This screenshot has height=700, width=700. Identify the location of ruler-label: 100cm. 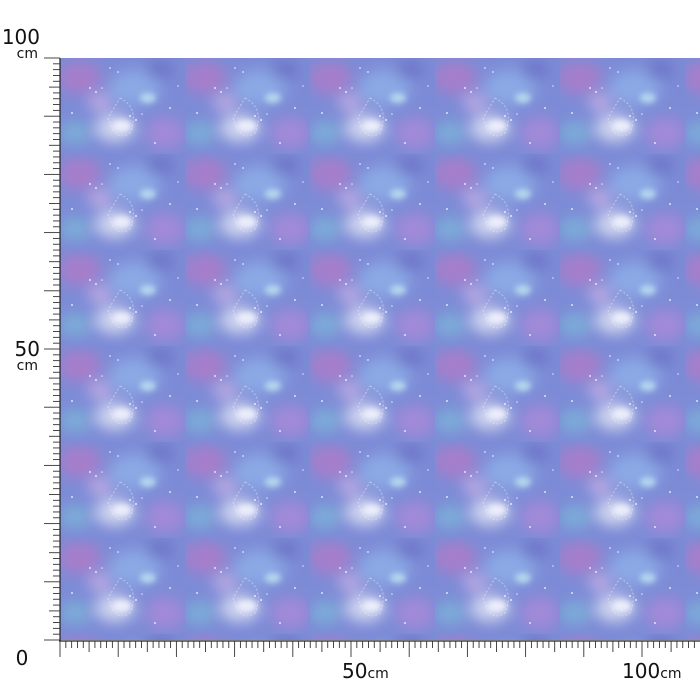
(652, 671).